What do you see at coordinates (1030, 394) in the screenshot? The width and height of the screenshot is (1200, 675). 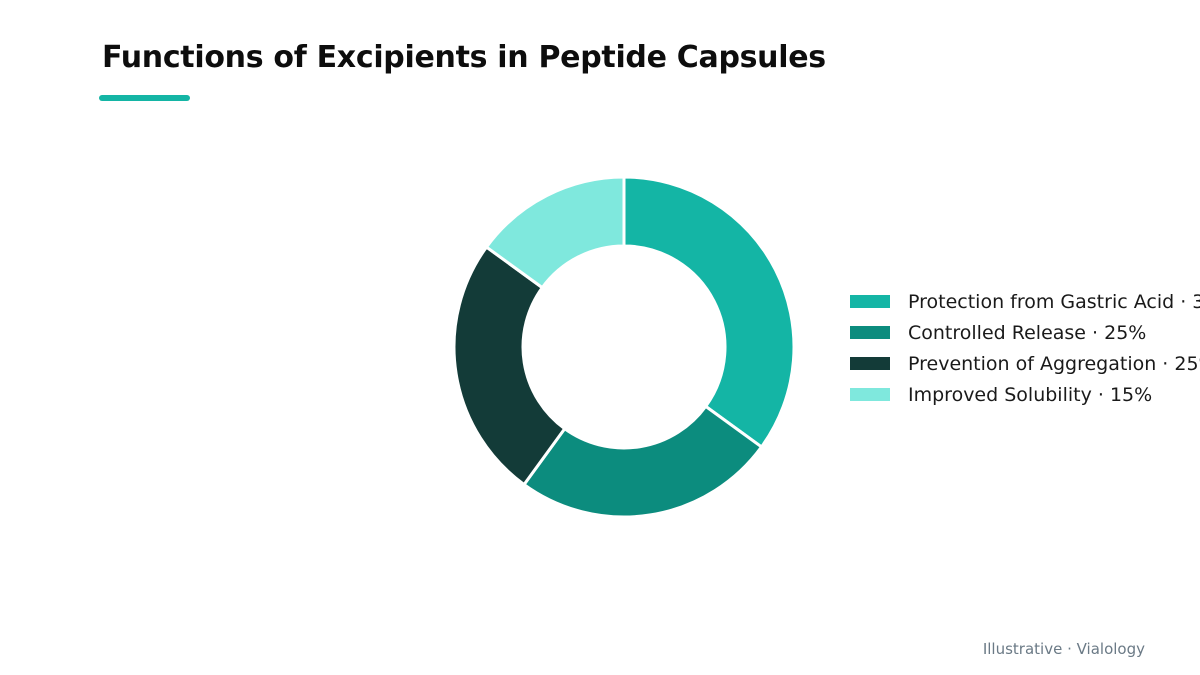 I see `legend-label: Improved Solubility · 15%` at bounding box center [1030, 394].